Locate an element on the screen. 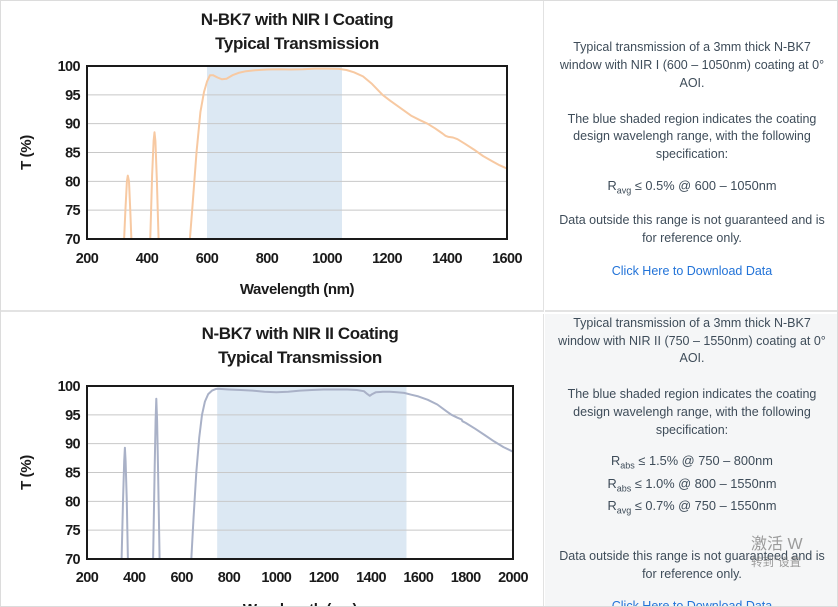 This screenshot has width=838, height=607. spec-line: Rabs ≤ 1.5% @ 750 – 800nm is located at coordinates (692, 462).